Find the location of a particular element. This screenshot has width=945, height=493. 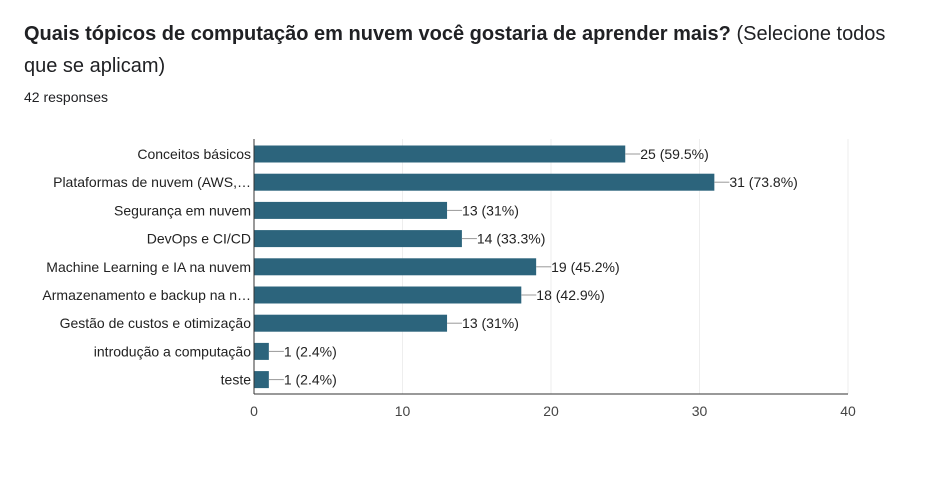

category-label: Gestão de custos e otimização is located at coordinates (156, 323).